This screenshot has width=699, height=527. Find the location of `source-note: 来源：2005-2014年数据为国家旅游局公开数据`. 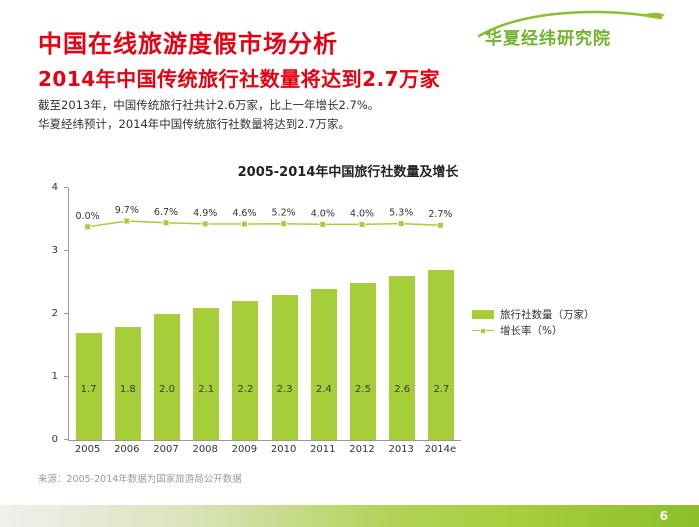

source-note: 来源：2005-2014年数据为国家旅游局公开数据 is located at coordinates (140, 479).